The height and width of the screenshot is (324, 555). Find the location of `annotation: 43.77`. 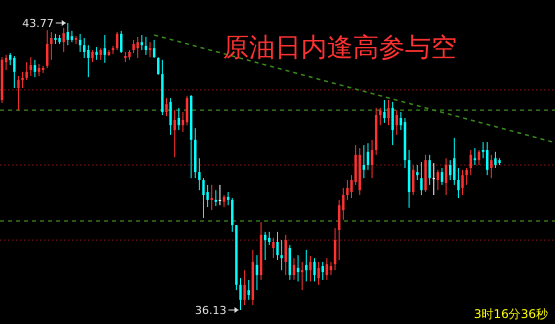

annotation: 43.77 is located at coordinates (38, 23).